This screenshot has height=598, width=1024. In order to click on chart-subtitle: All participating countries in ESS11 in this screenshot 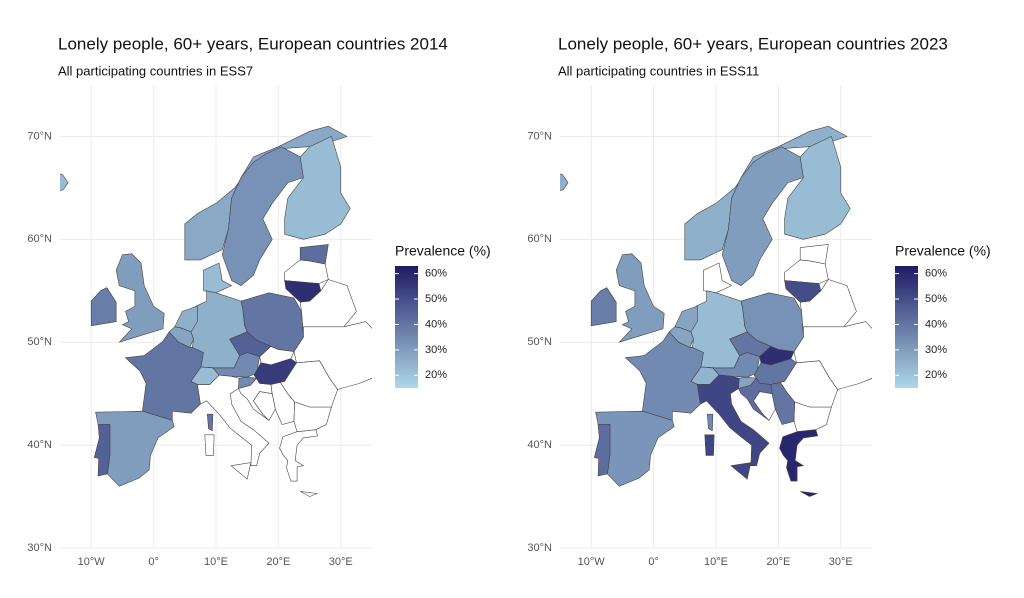, I will do `click(658, 70)`.